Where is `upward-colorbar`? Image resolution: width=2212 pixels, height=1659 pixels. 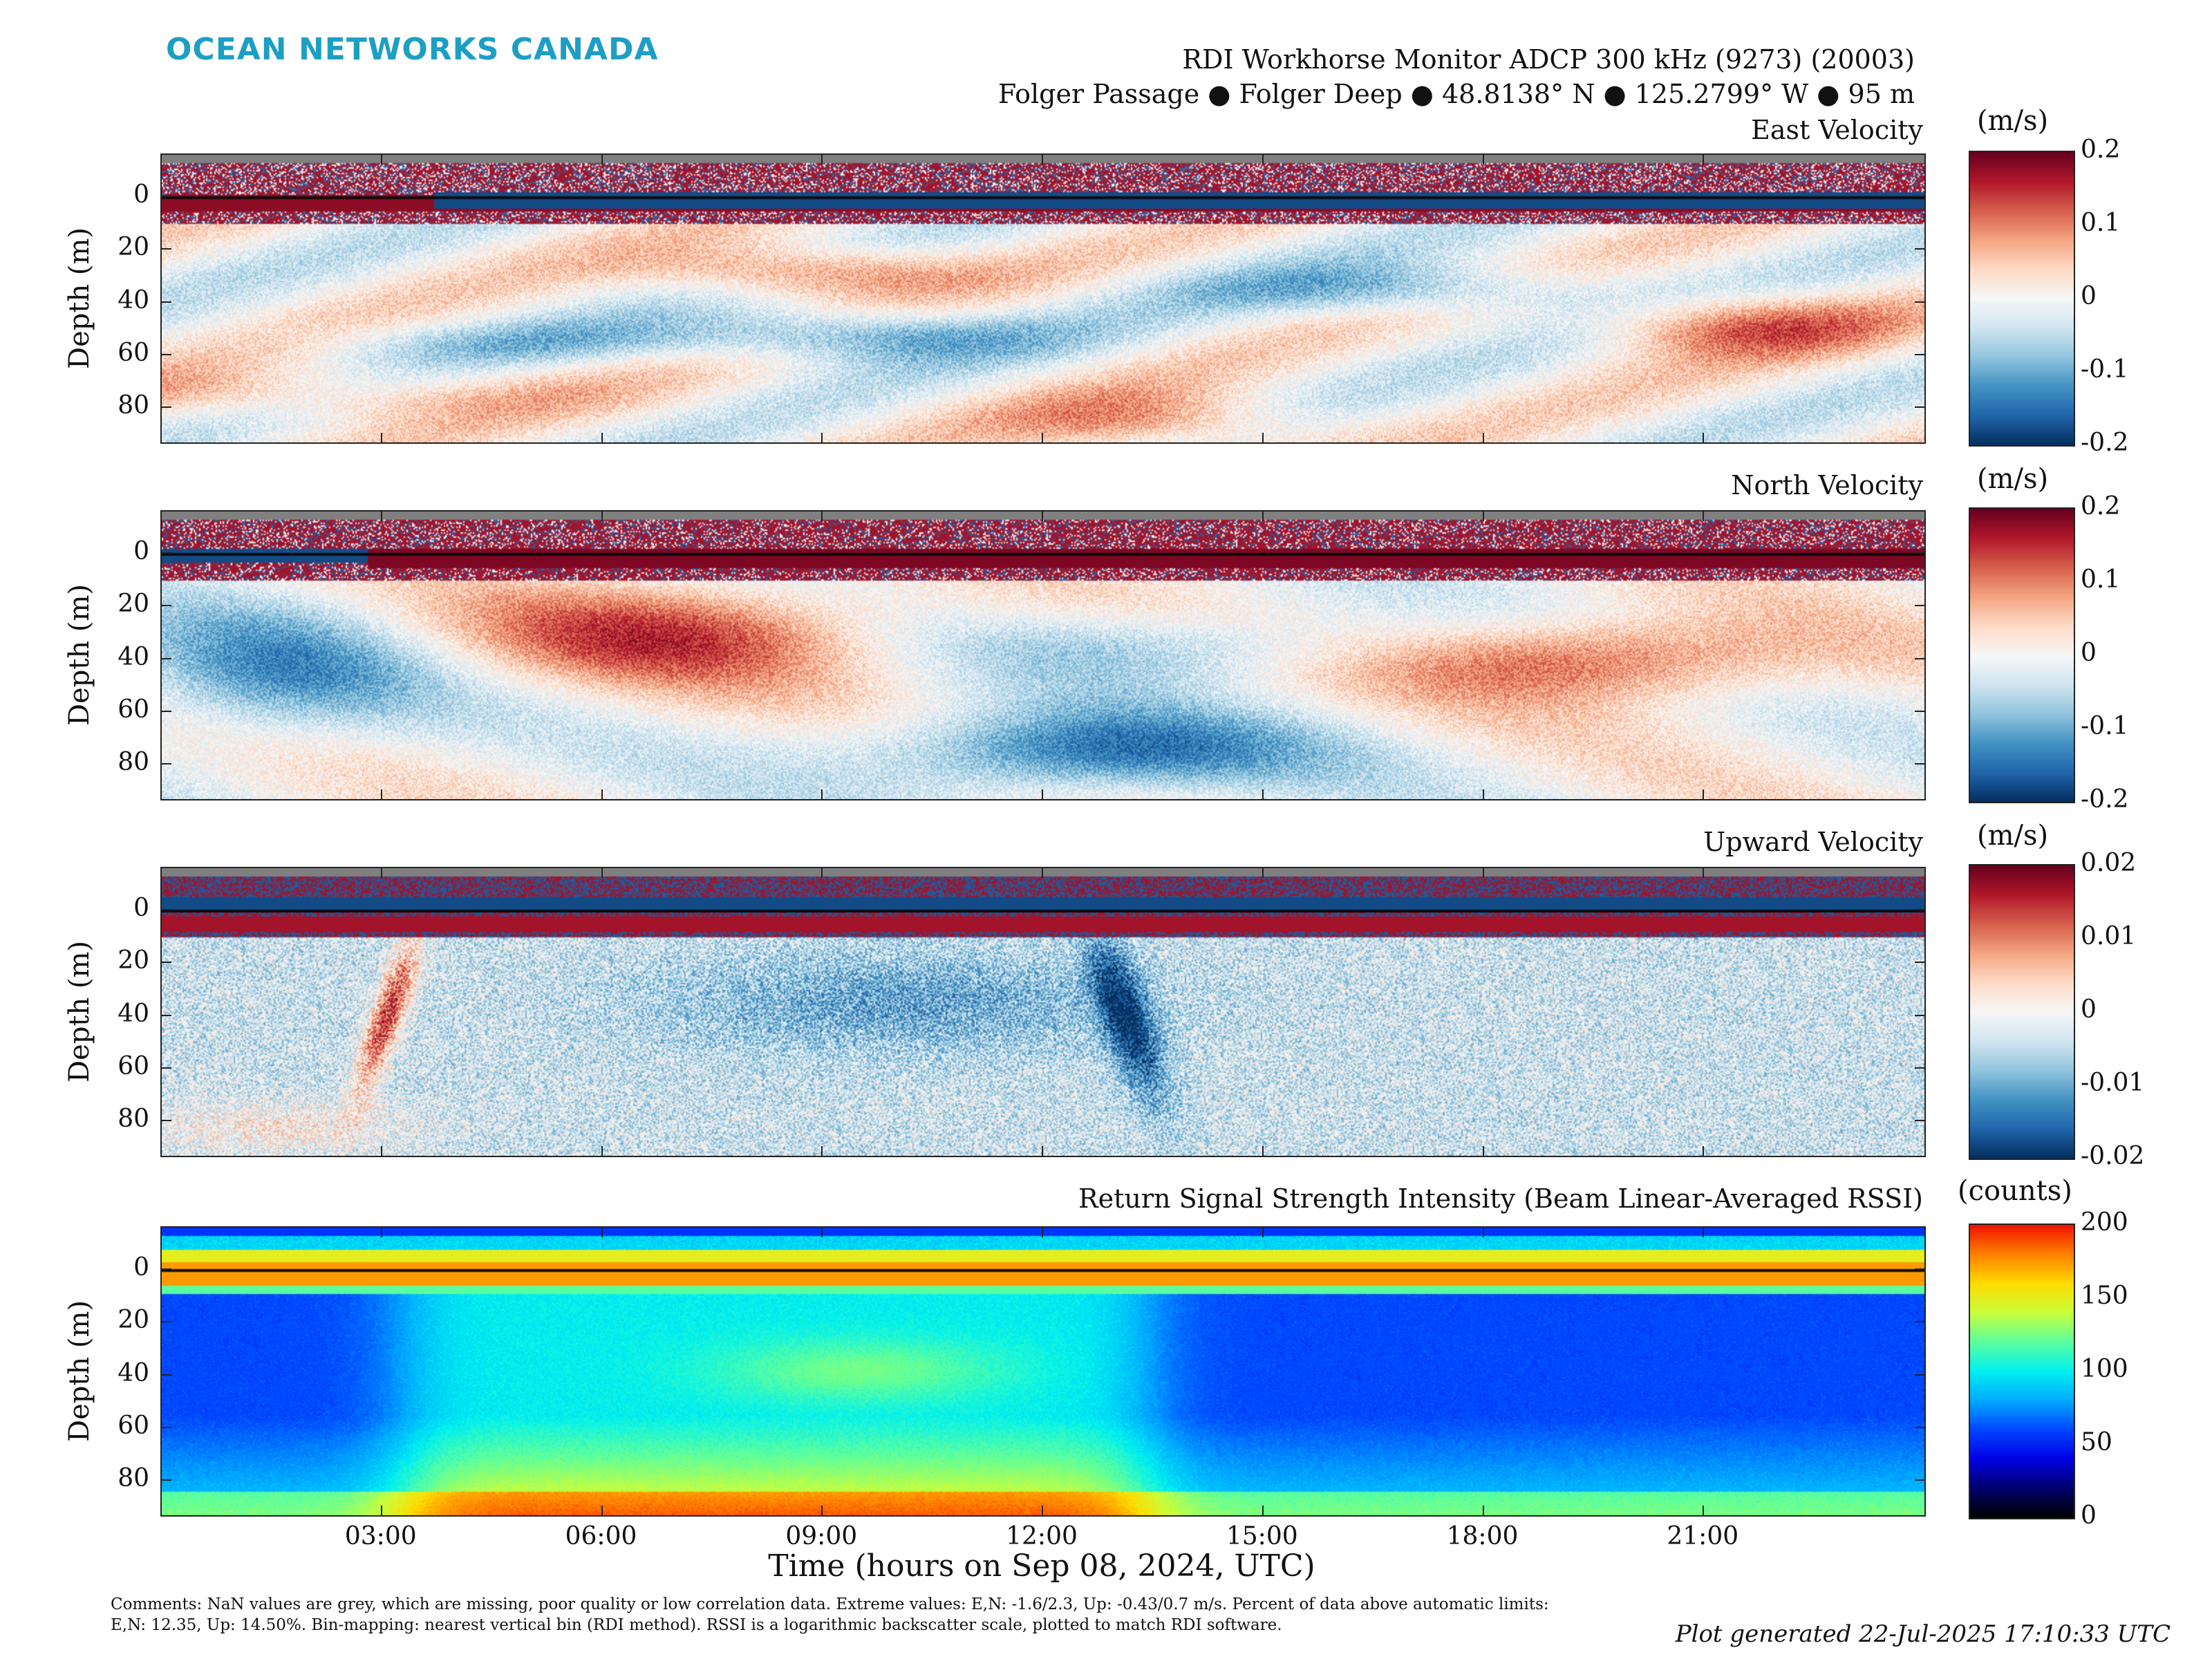 upward-colorbar is located at coordinates (2022, 1012).